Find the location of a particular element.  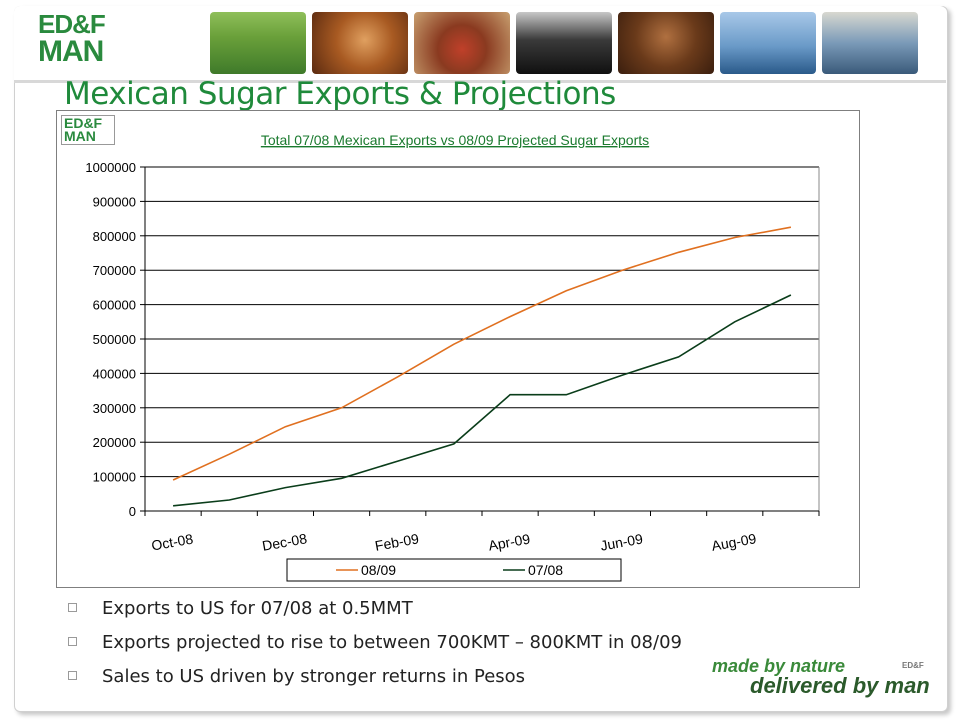

y-tick-label: 400000 is located at coordinates (114, 373).